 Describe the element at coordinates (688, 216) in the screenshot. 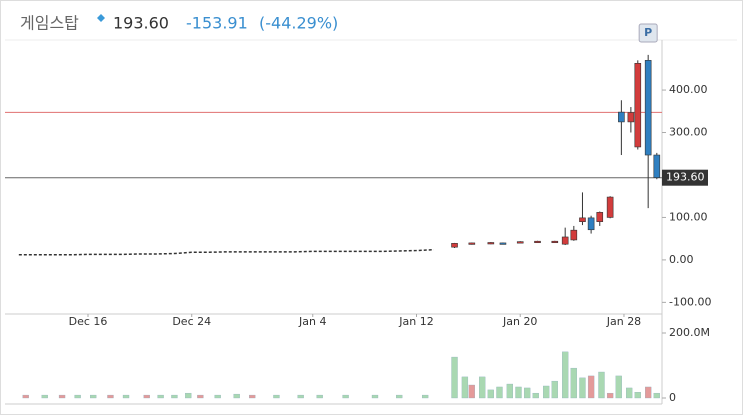

I see `y-tick-label: 100.00` at that location.